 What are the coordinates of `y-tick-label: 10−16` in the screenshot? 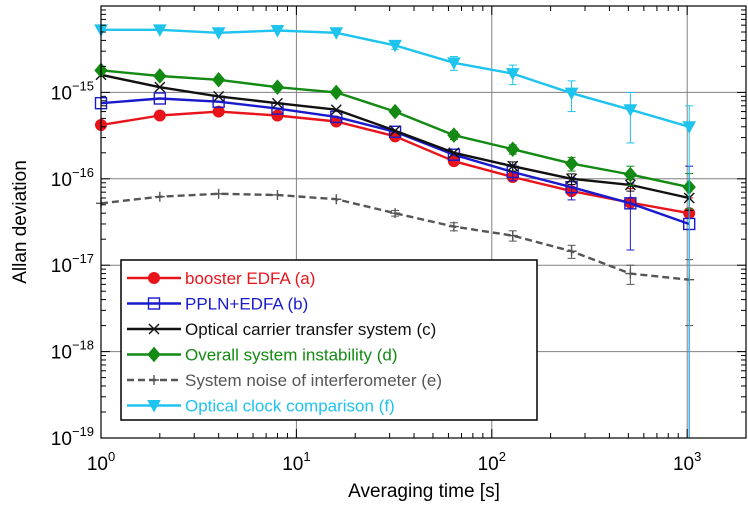 It's located at (72, 178).